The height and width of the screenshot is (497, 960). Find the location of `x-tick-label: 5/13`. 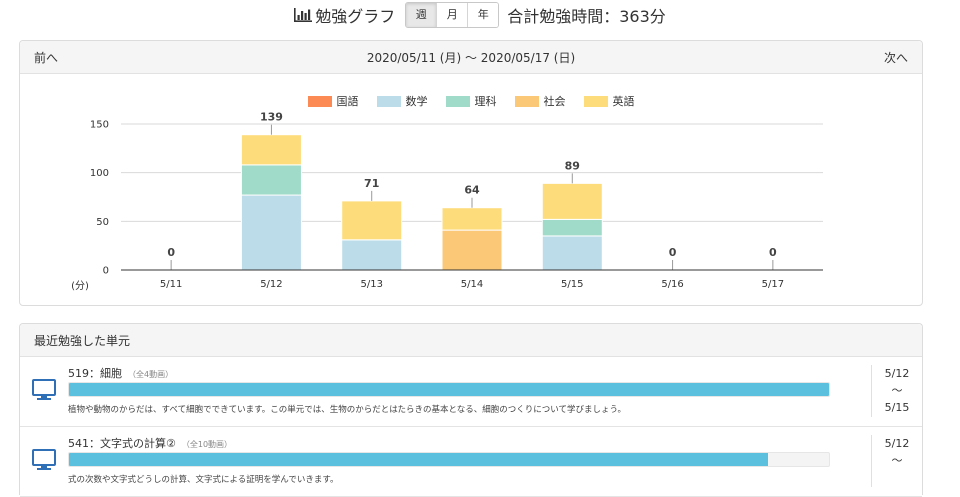

x-tick-label: 5/13 is located at coordinates (371, 284).